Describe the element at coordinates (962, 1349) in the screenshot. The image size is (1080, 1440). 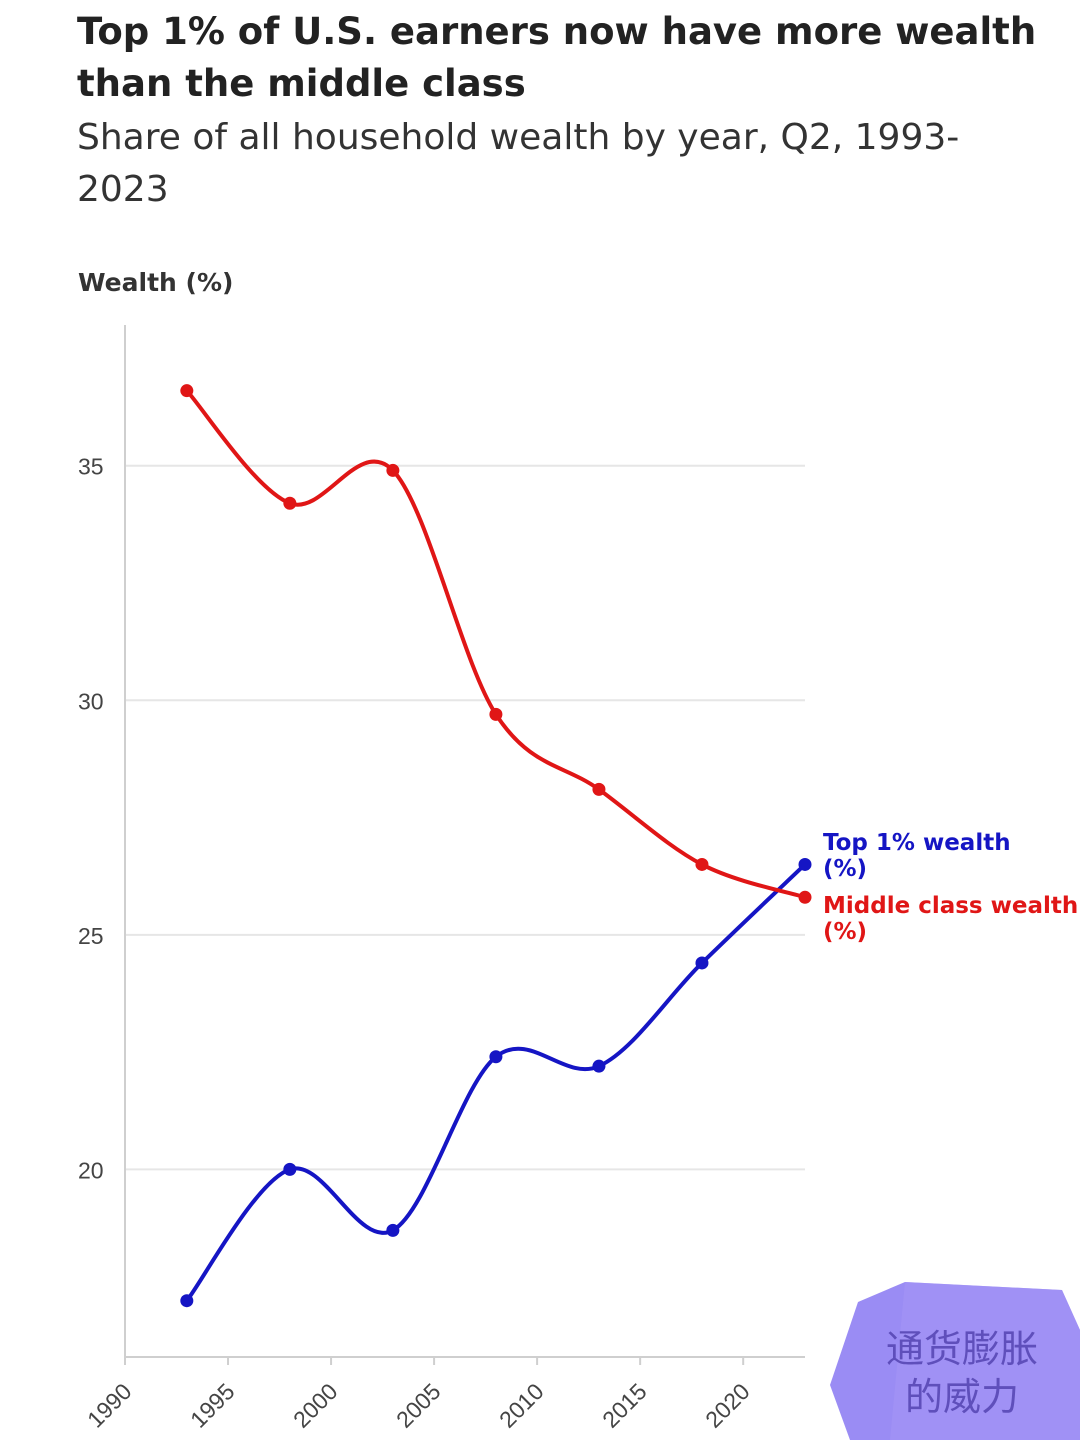
I see `watermark-text-line1: 通货膨胀` at that location.